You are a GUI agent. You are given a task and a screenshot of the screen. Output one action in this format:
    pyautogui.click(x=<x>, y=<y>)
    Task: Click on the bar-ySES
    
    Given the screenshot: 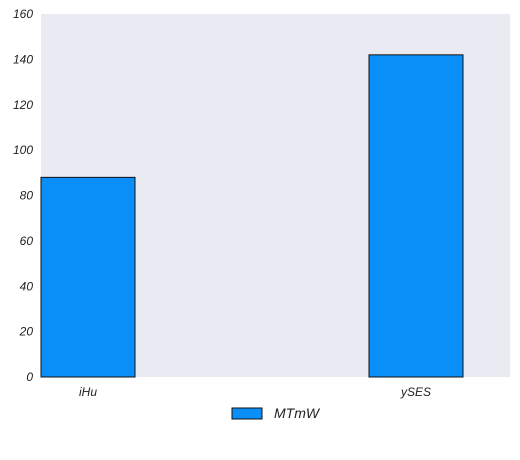 What is the action you would take?
    pyautogui.click(x=416, y=216)
    